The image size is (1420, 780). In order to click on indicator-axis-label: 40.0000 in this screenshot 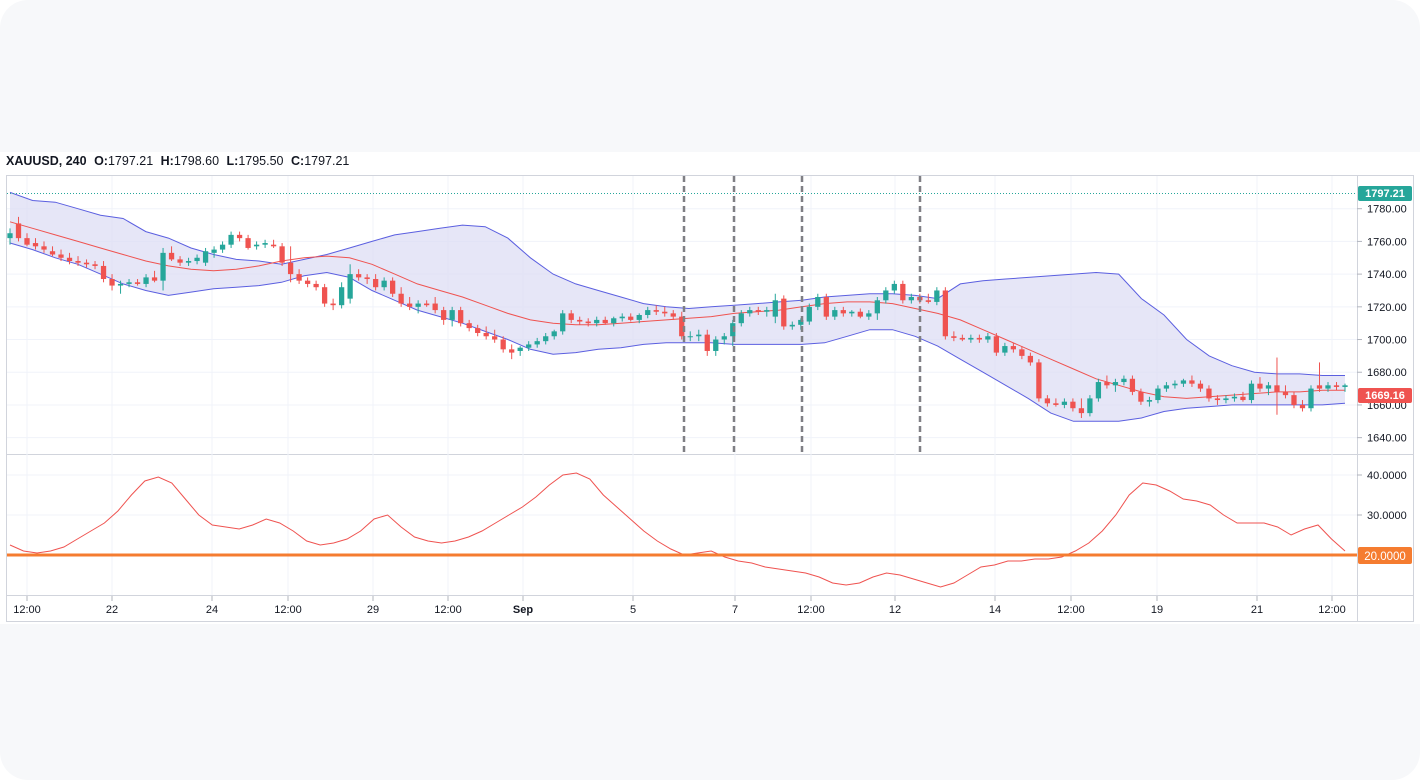, I will do `click(1387, 476)`.